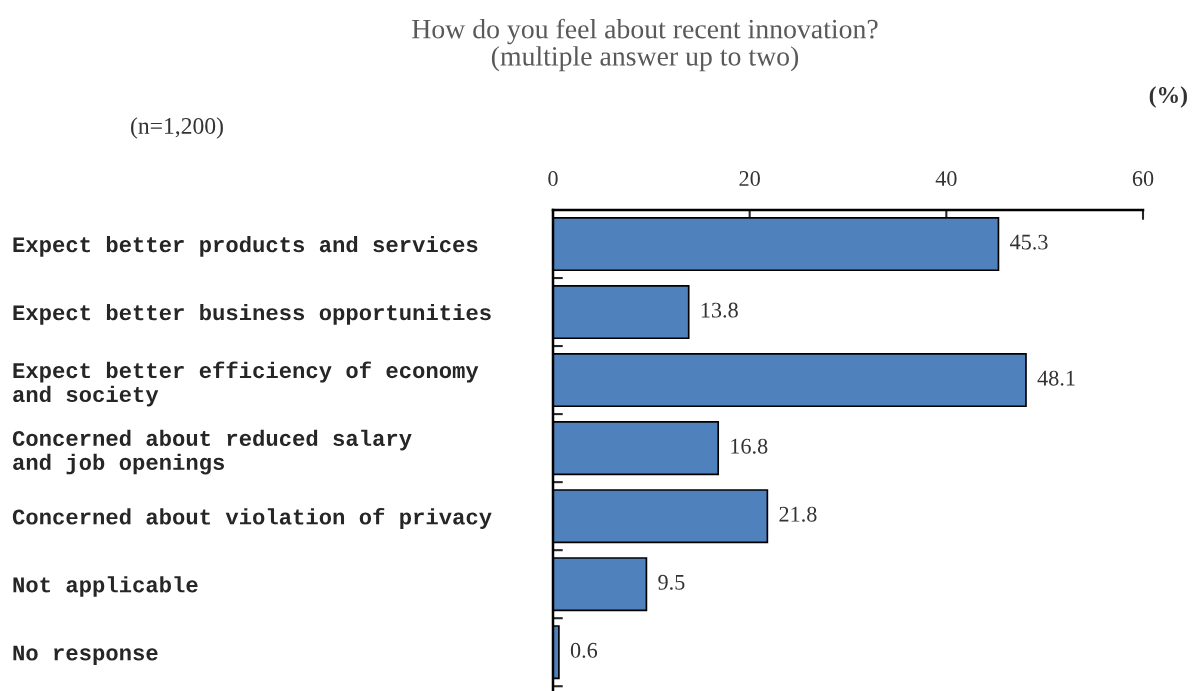  I want to click on y-tick-label: Not applicable, so click(105, 586).